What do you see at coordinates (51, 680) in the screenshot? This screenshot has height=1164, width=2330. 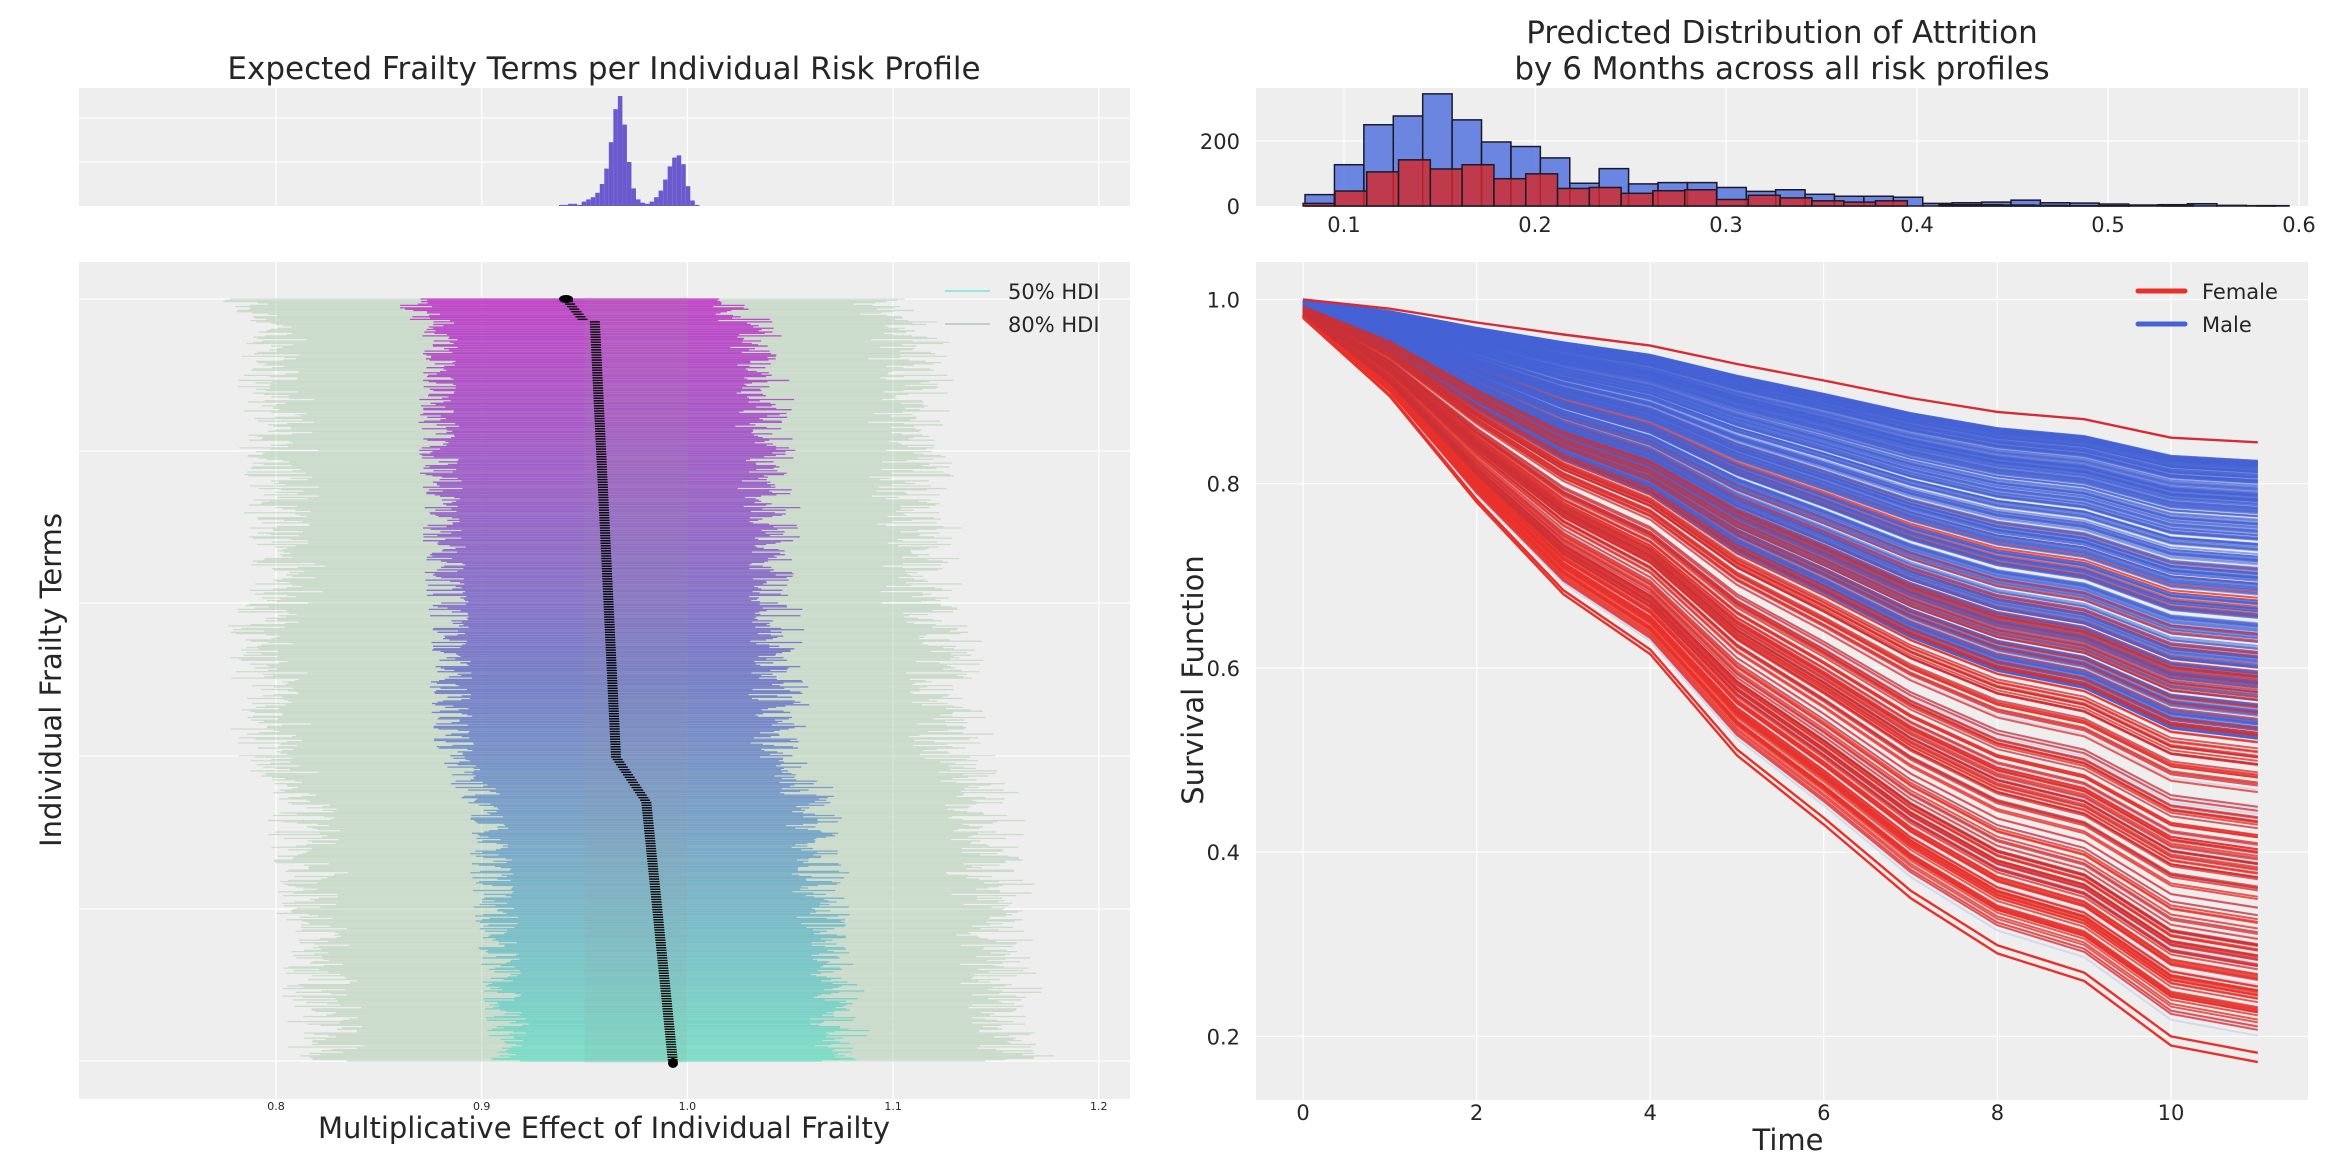 I see `y-axis-label: Individual Frailty Terms` at bounding box center [51, 680].